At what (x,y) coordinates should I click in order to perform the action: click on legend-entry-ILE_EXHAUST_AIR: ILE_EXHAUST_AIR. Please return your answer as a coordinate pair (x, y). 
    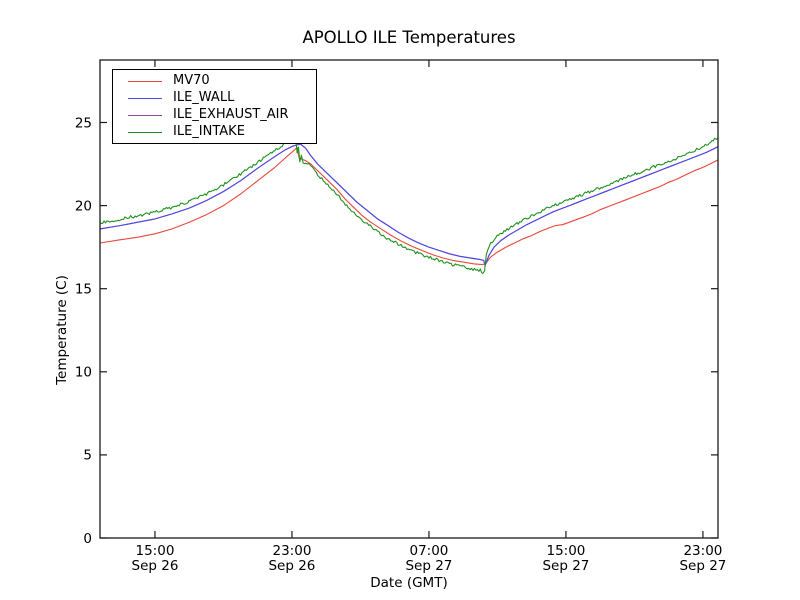
    Looking at the image, I should click on (214, 115).